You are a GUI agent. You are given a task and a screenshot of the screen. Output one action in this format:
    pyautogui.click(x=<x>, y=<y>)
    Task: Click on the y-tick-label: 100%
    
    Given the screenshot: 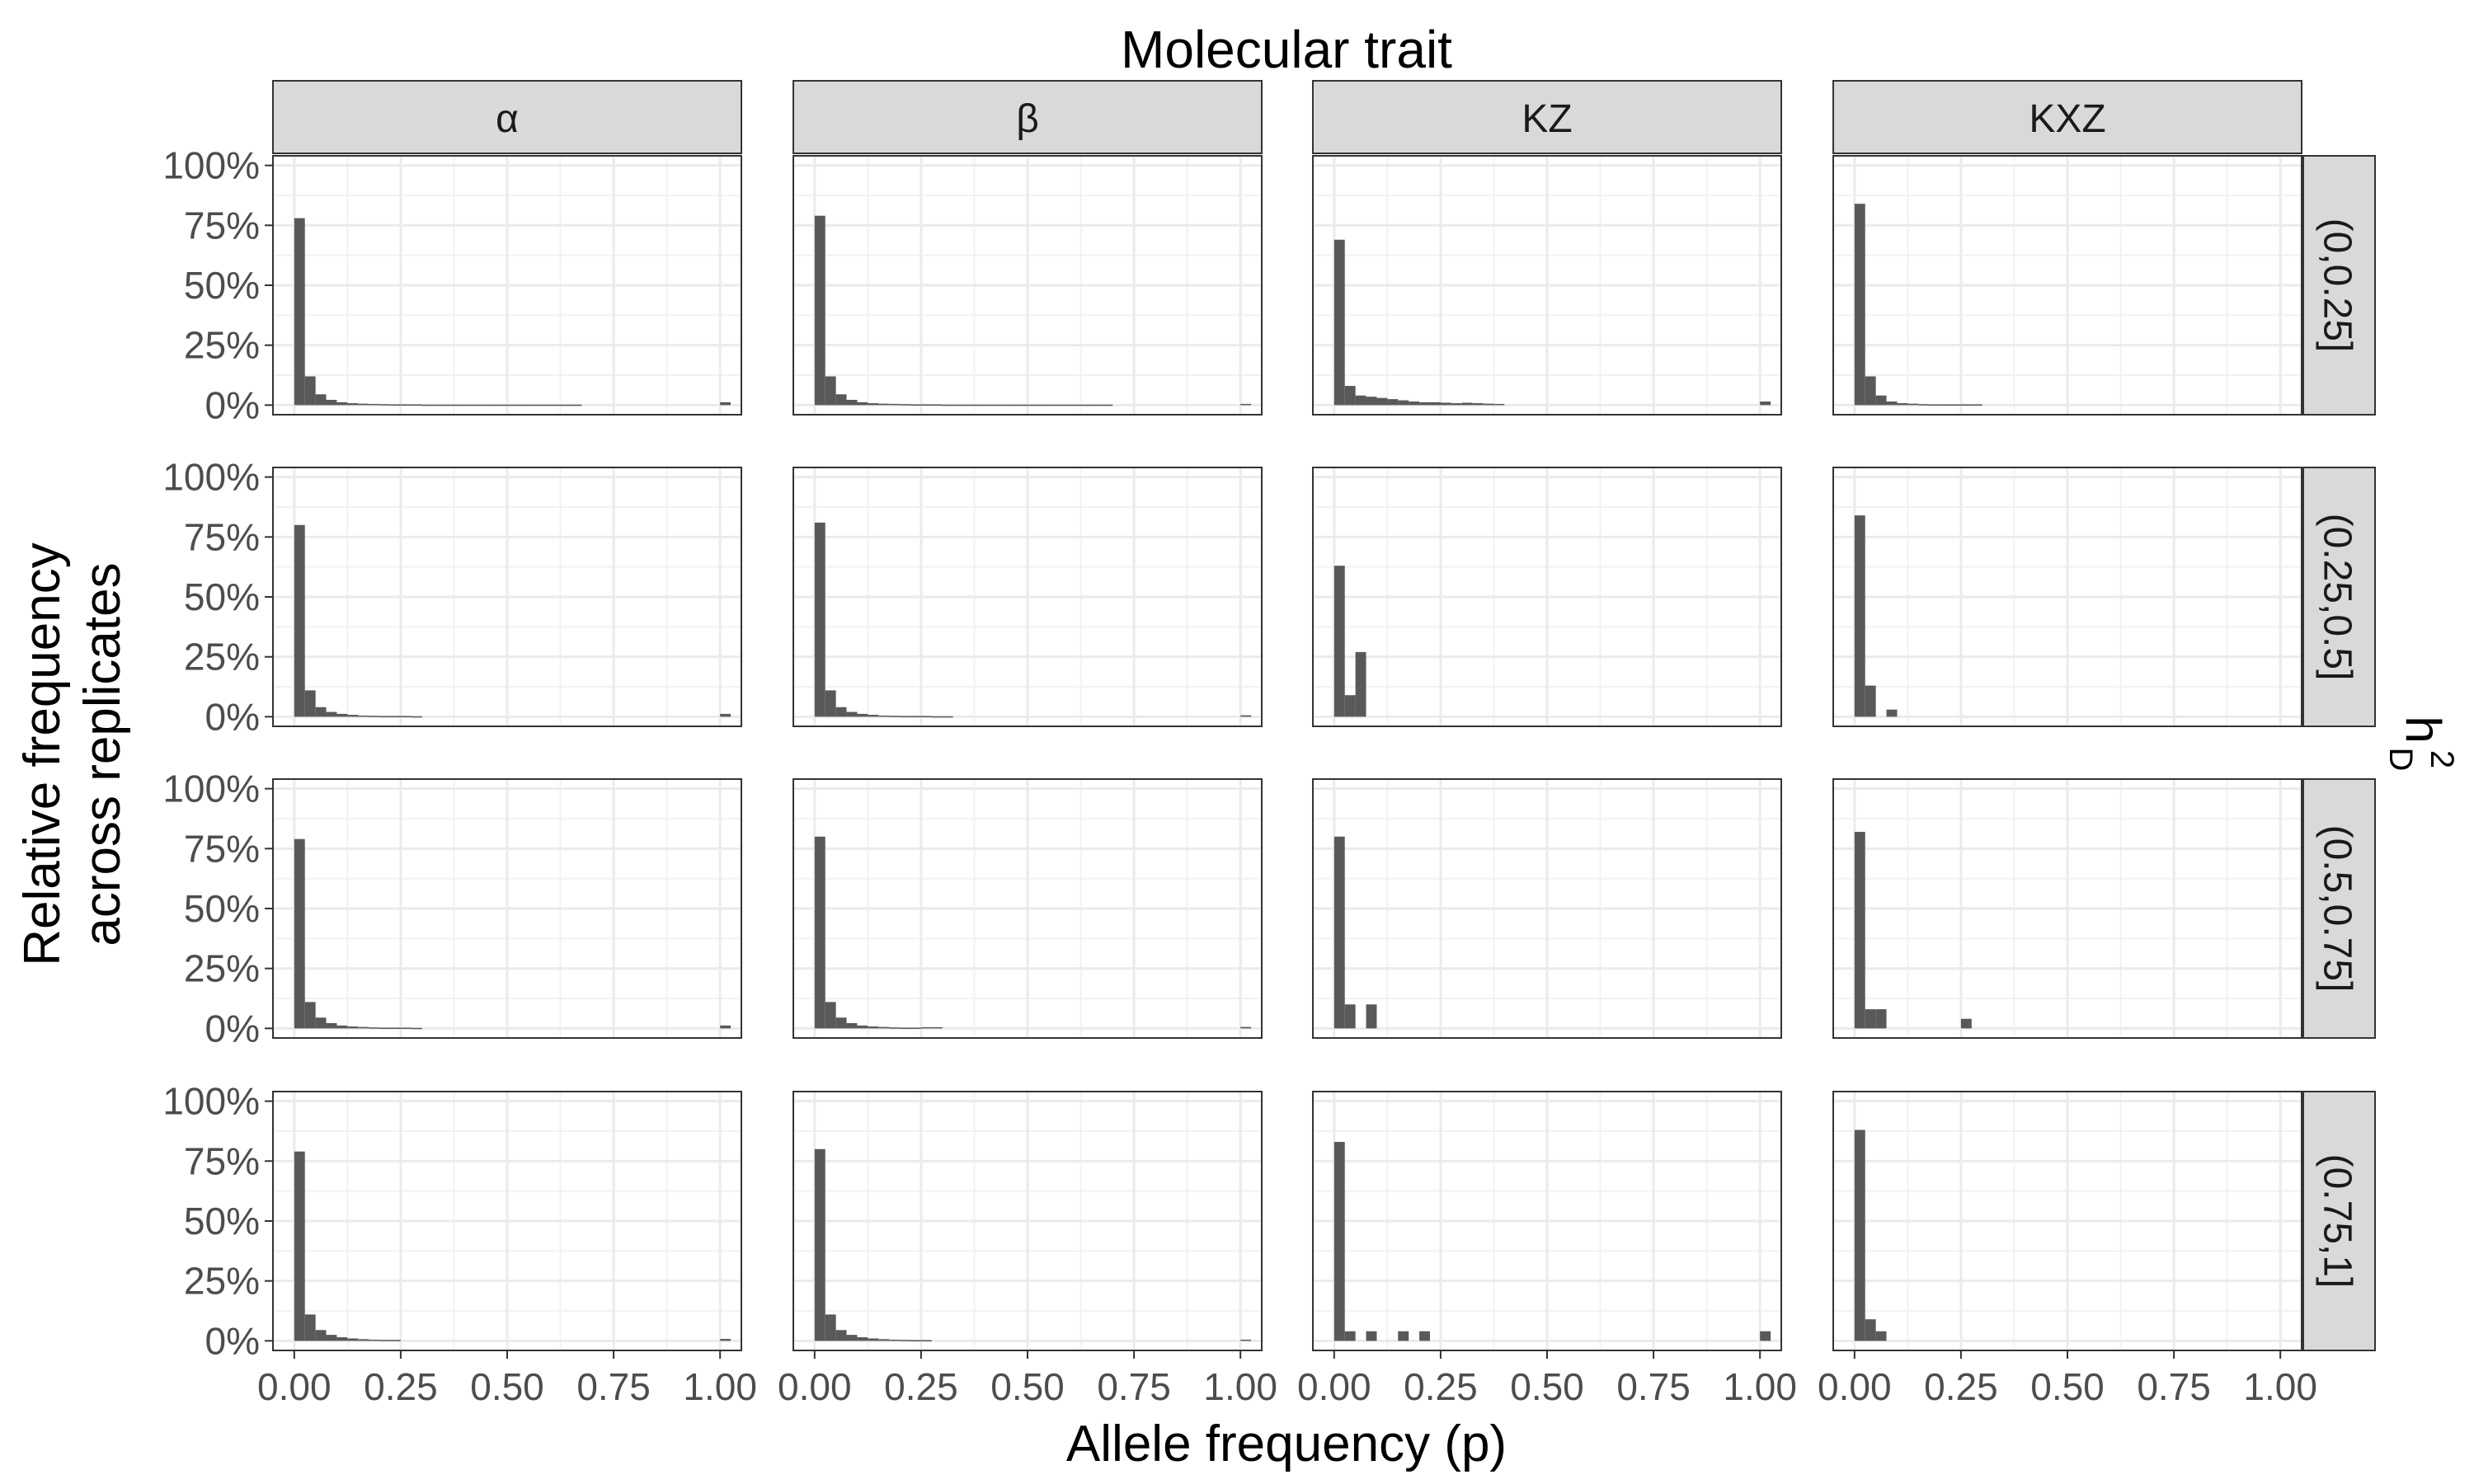 What is the action you would take?
    pyautogui.click(x=211, y=1101)
    